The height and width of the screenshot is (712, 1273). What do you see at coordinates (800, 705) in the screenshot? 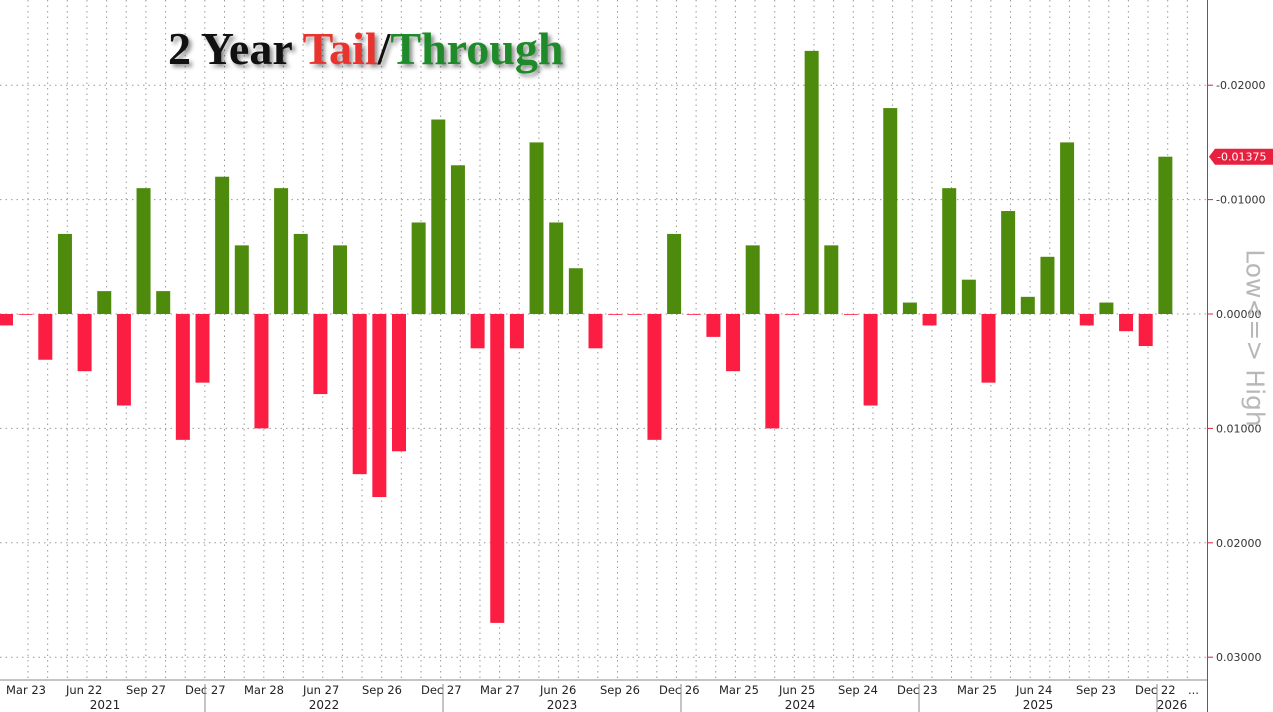
I see `year-label: 2024` at bounding box center [800, 705].